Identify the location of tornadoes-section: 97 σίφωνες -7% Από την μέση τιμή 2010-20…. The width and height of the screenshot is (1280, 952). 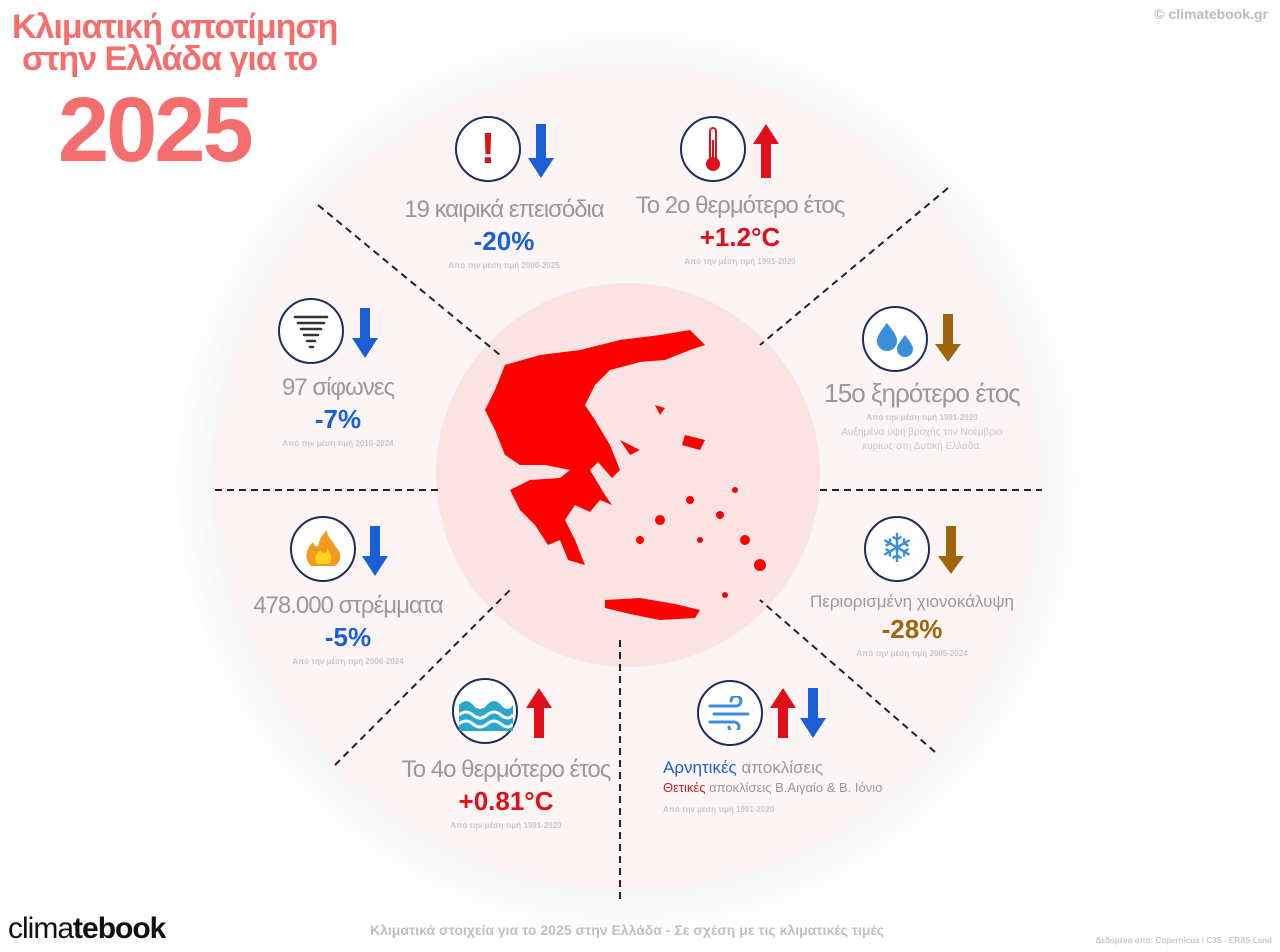
(338, 411).